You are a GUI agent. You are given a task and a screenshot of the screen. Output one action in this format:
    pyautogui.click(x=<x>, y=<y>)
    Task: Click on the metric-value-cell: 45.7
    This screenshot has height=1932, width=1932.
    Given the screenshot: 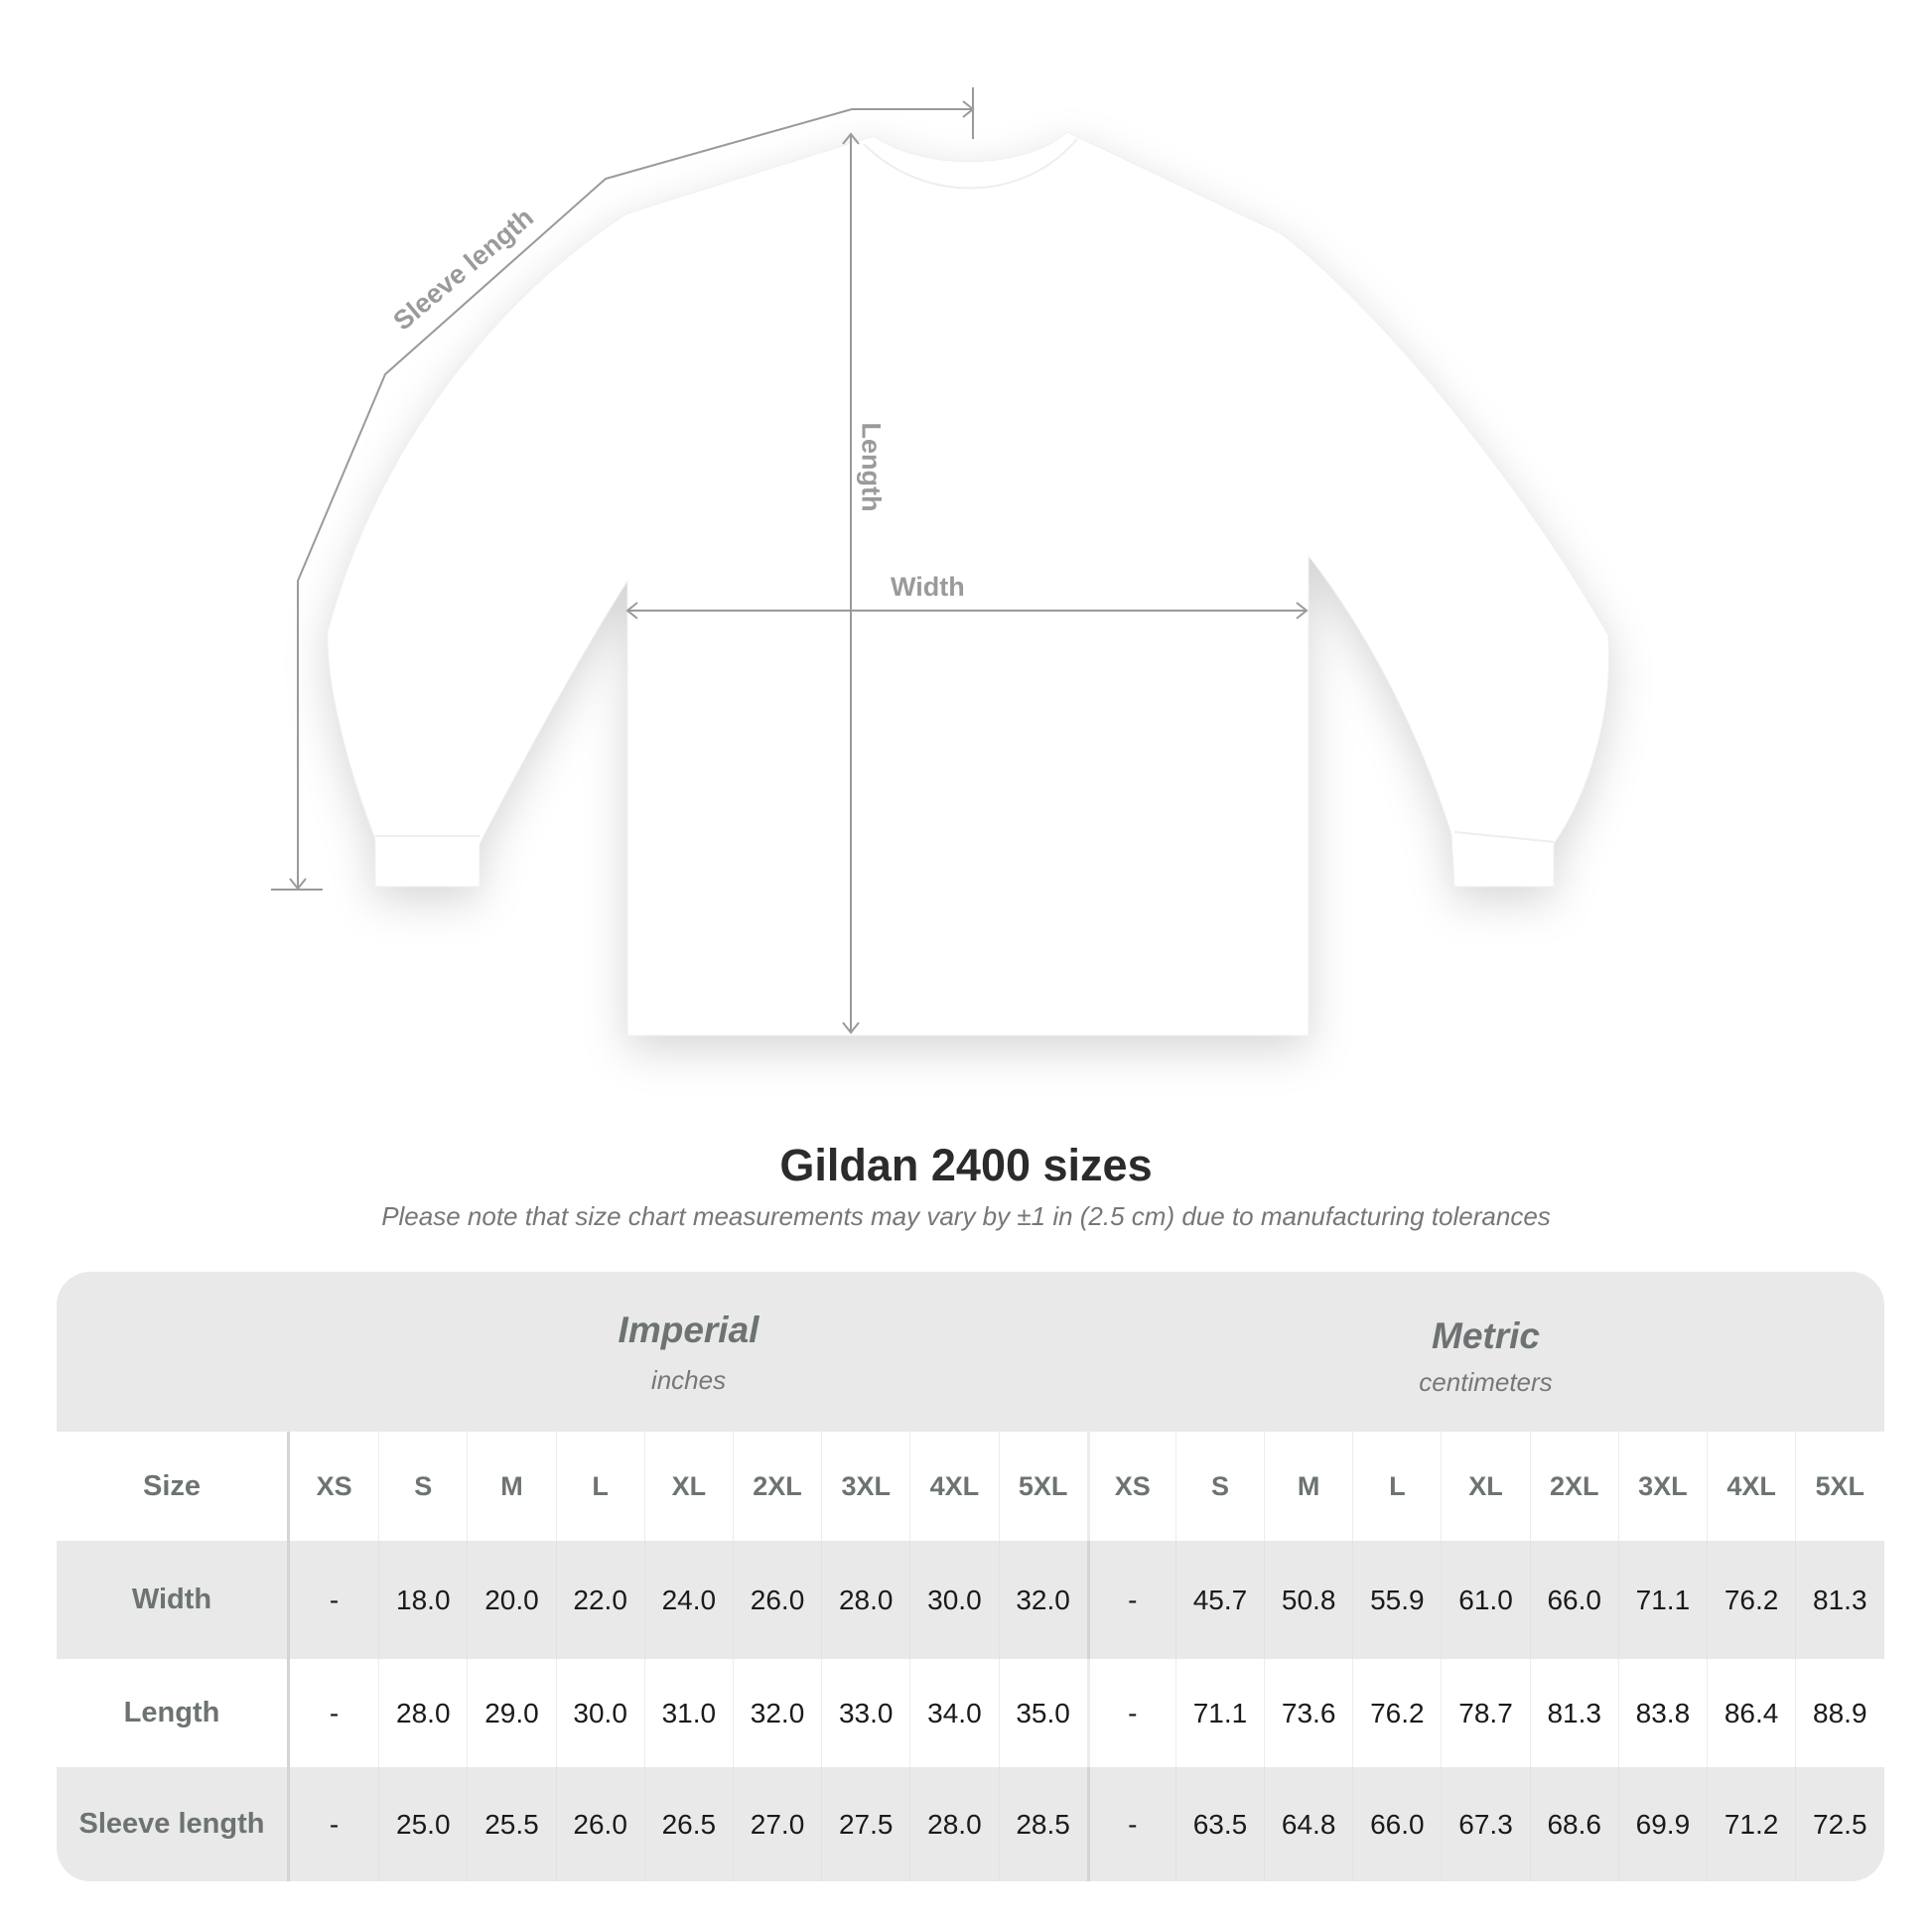 What is the action you would take?
    pyautogui.click(x=1219, y=1600)
    